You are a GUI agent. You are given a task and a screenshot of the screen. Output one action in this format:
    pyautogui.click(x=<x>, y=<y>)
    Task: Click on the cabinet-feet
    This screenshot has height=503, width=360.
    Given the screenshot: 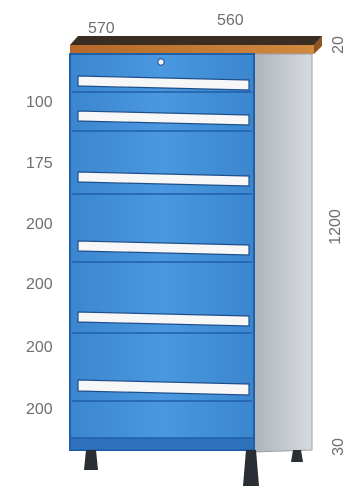 What is the action you would take?
    pyautogui.click(x=193, y=468)
    